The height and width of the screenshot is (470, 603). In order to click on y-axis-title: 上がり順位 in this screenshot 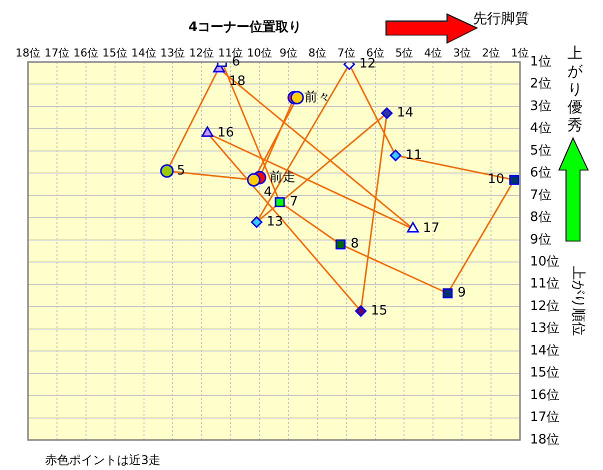, I will do `click(578, 301)`.